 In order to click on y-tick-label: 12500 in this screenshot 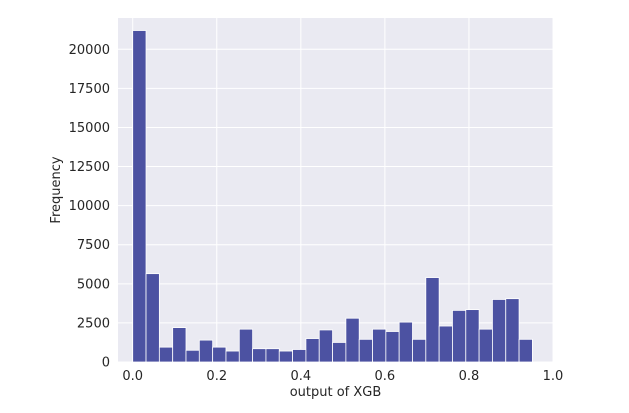, I will do `click(89, 167)`.